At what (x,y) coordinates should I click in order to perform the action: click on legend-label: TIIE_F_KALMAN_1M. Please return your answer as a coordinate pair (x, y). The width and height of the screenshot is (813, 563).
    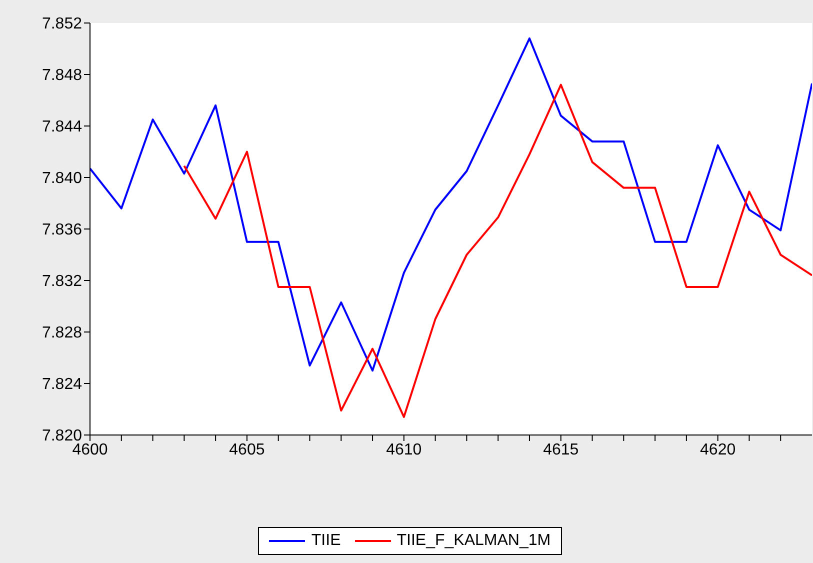
    Looking at the image, I should click on (473, 541).